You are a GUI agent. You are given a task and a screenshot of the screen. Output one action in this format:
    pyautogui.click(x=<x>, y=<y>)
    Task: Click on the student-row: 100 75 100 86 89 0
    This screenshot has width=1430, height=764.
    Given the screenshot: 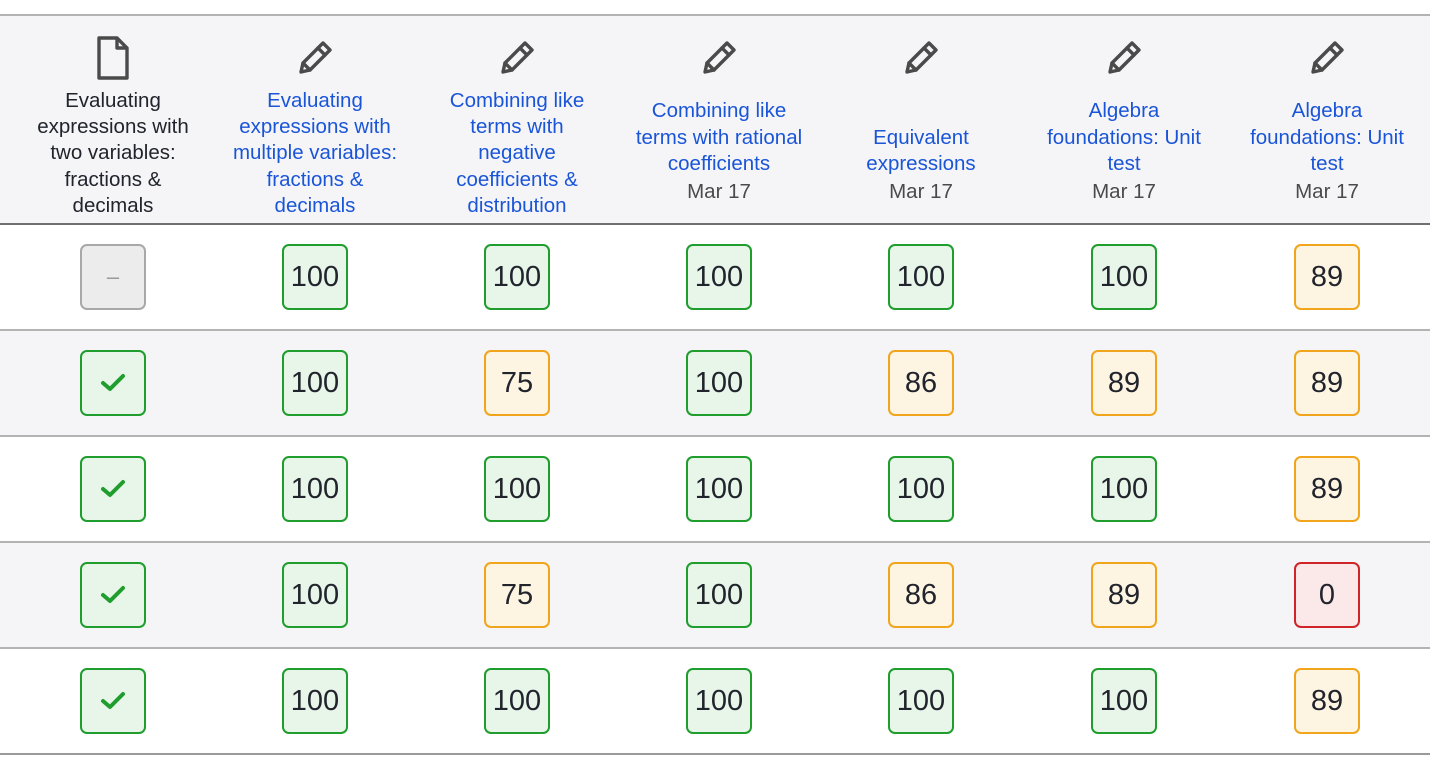 What is the action you would take?
    pyautogui.click(x=715, y=596)
    